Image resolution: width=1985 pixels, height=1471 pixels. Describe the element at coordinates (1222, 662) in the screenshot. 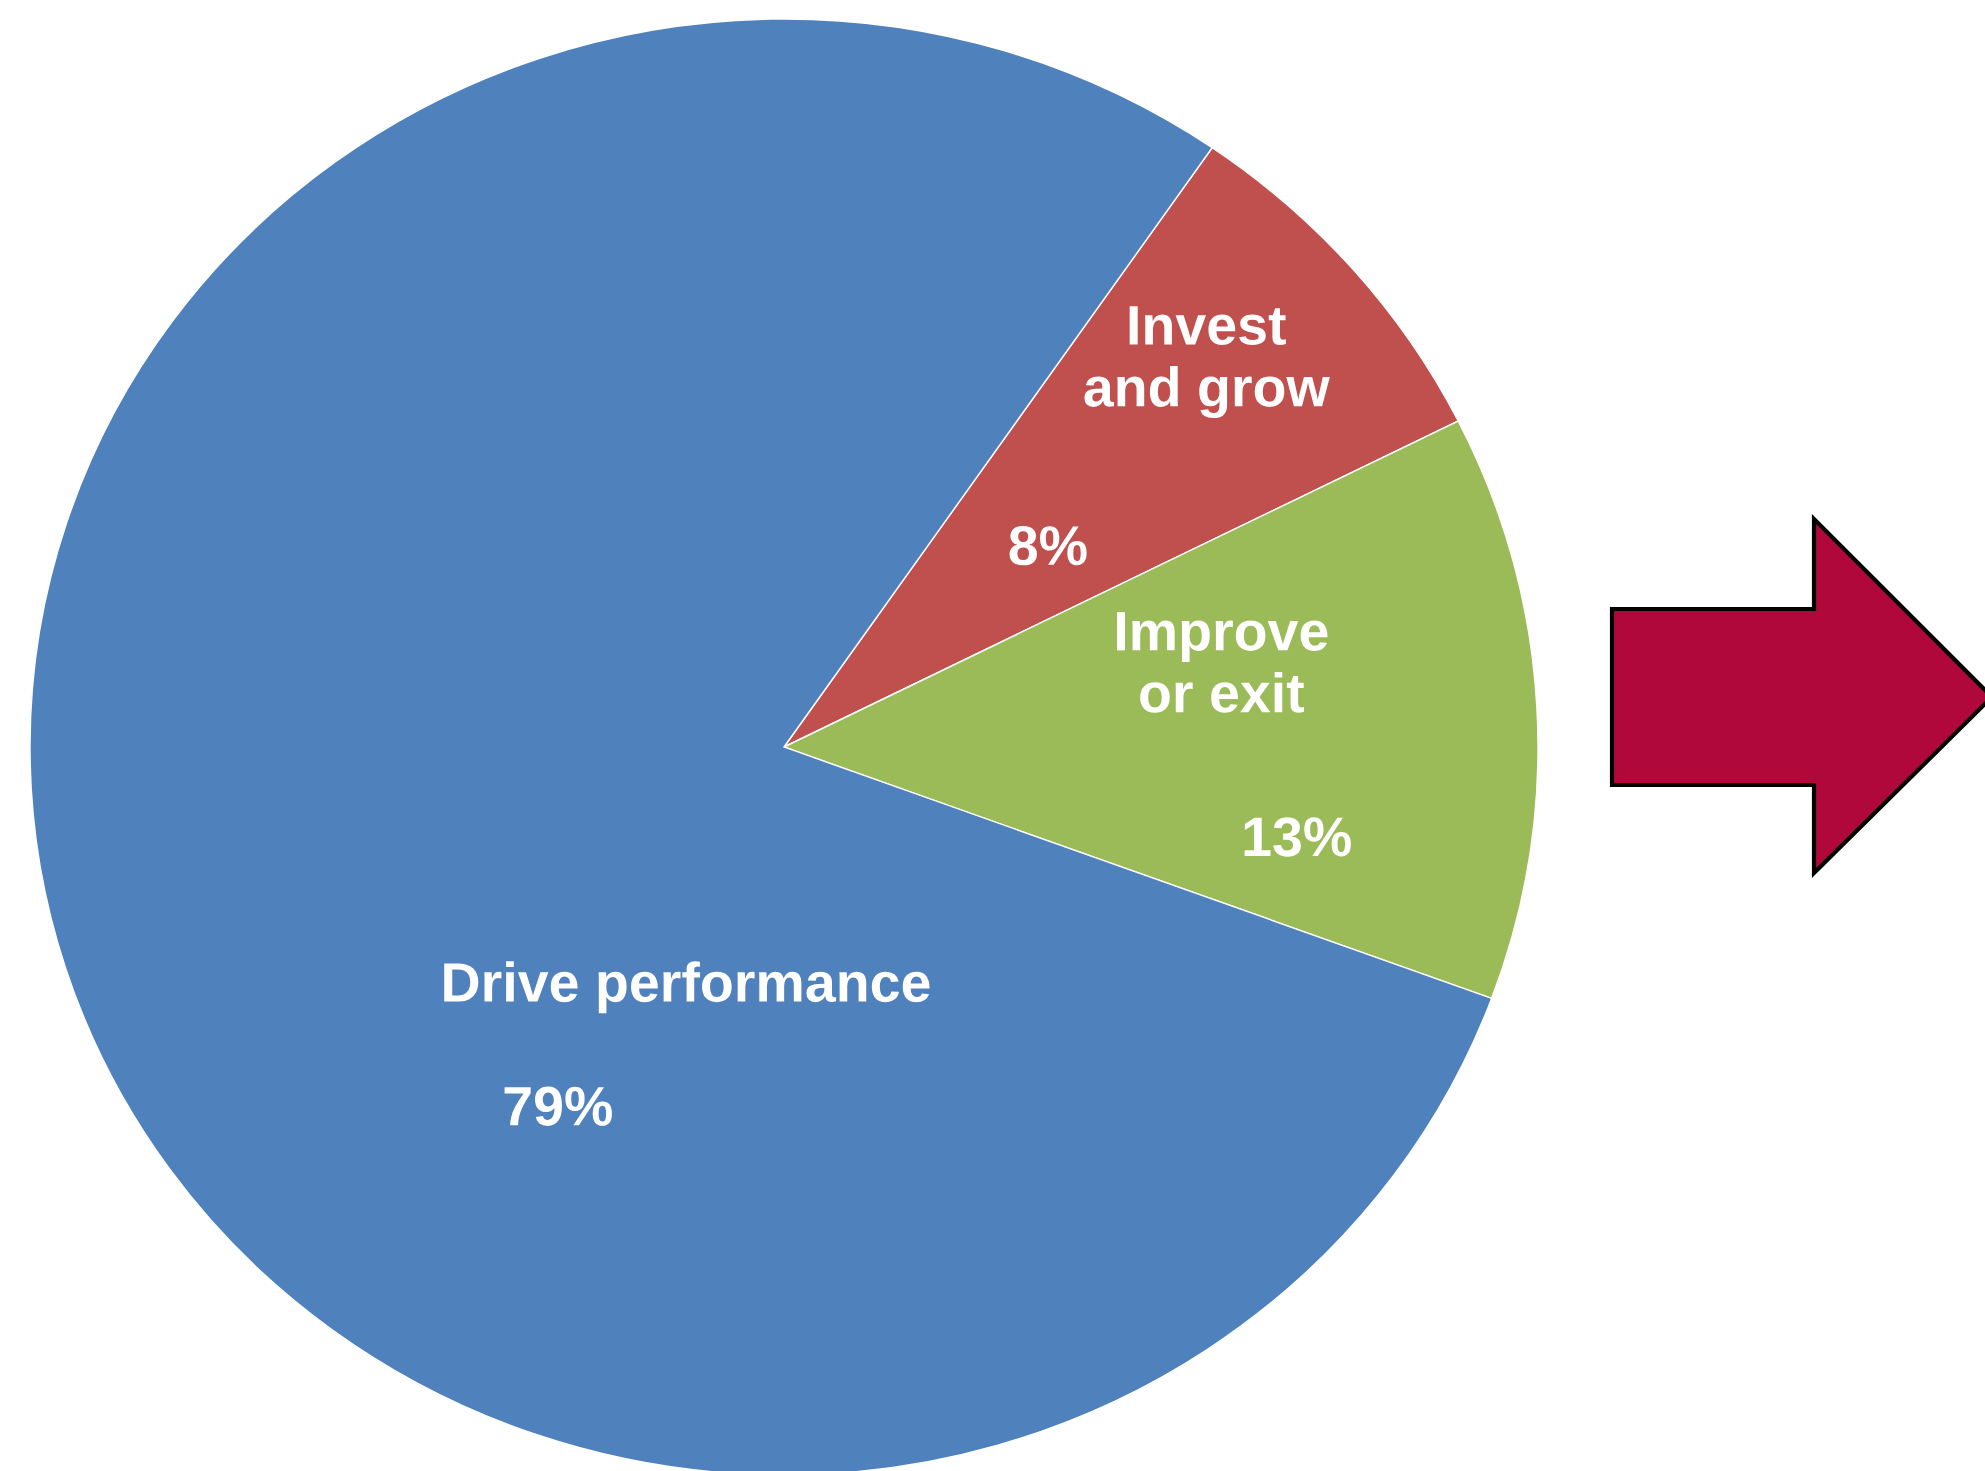

I see `slice-label: Improve or exit` at that location.